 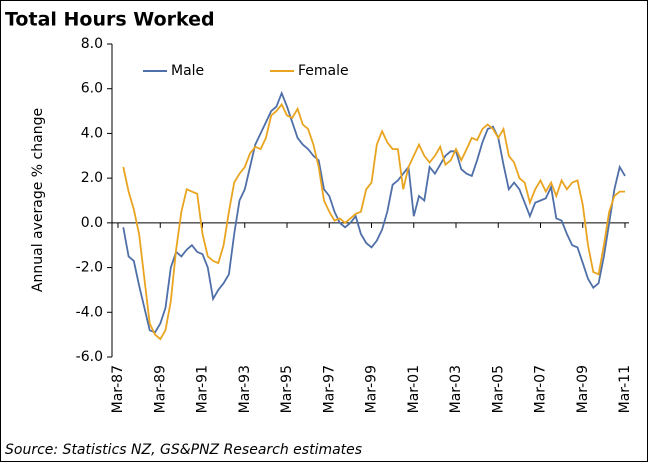 What do you see at coordinates (89, 268) in the screenshot?
I see `y-tick-label: -2.0` at bounding box center [89, 268].